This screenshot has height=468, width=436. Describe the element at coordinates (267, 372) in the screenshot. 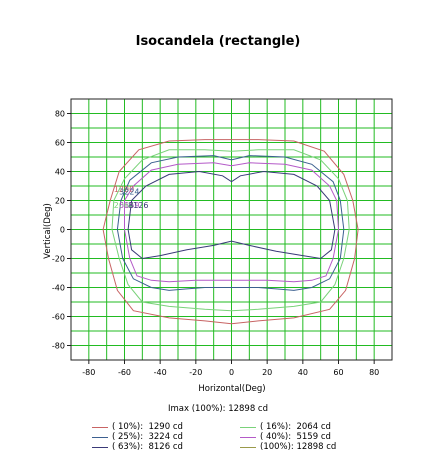

I see `x-tick-label: 20` at that location.